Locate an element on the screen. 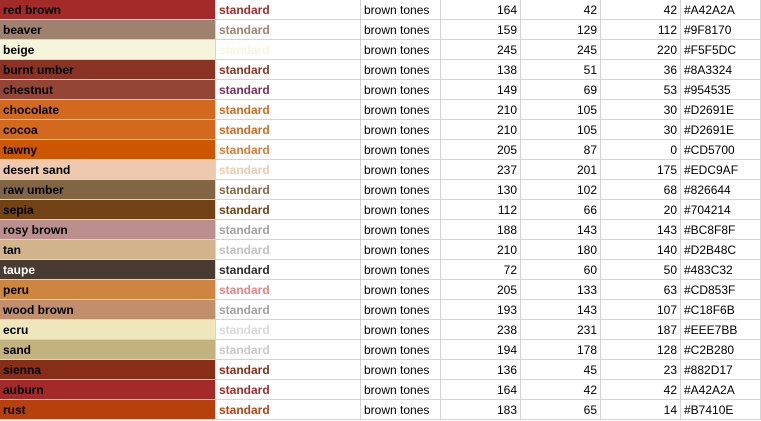 The image size is (761, 421). red-value-cell: 205 is located at coordinates (481, 290).